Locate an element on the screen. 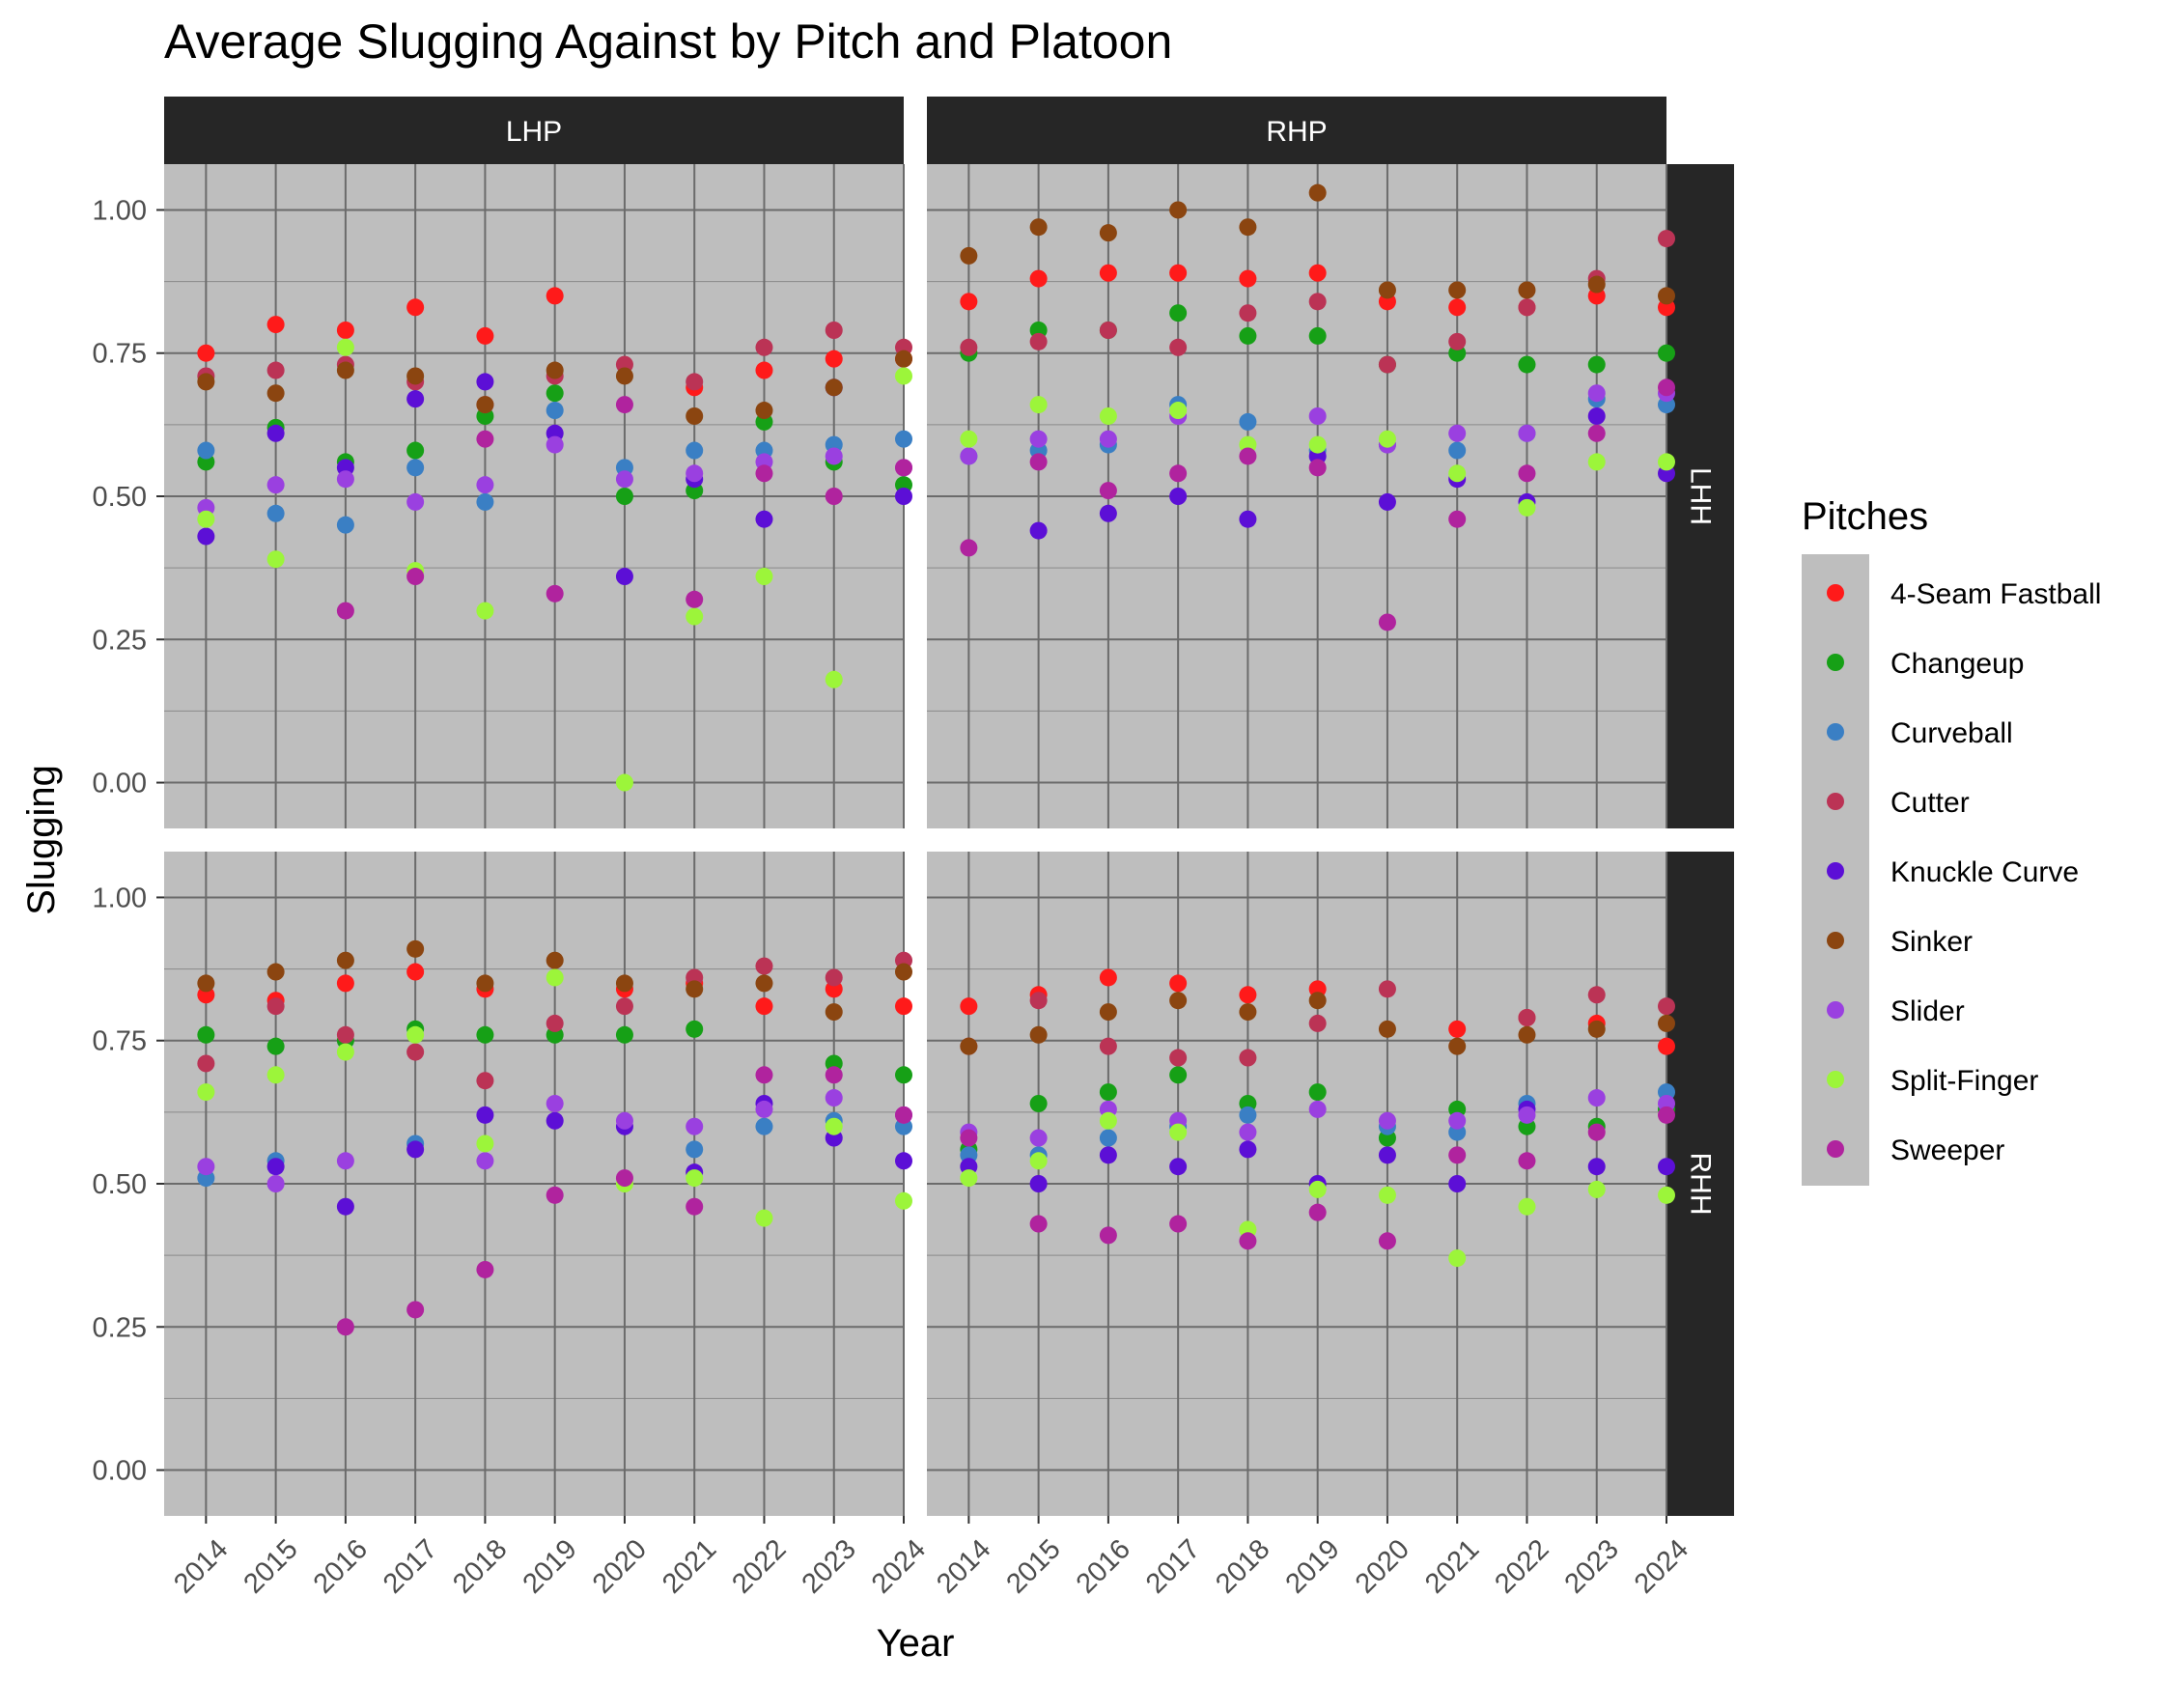 This screenshot has width=2184, height=1681. y-tick-label: 1.00 is located at coordinates (120, 898).